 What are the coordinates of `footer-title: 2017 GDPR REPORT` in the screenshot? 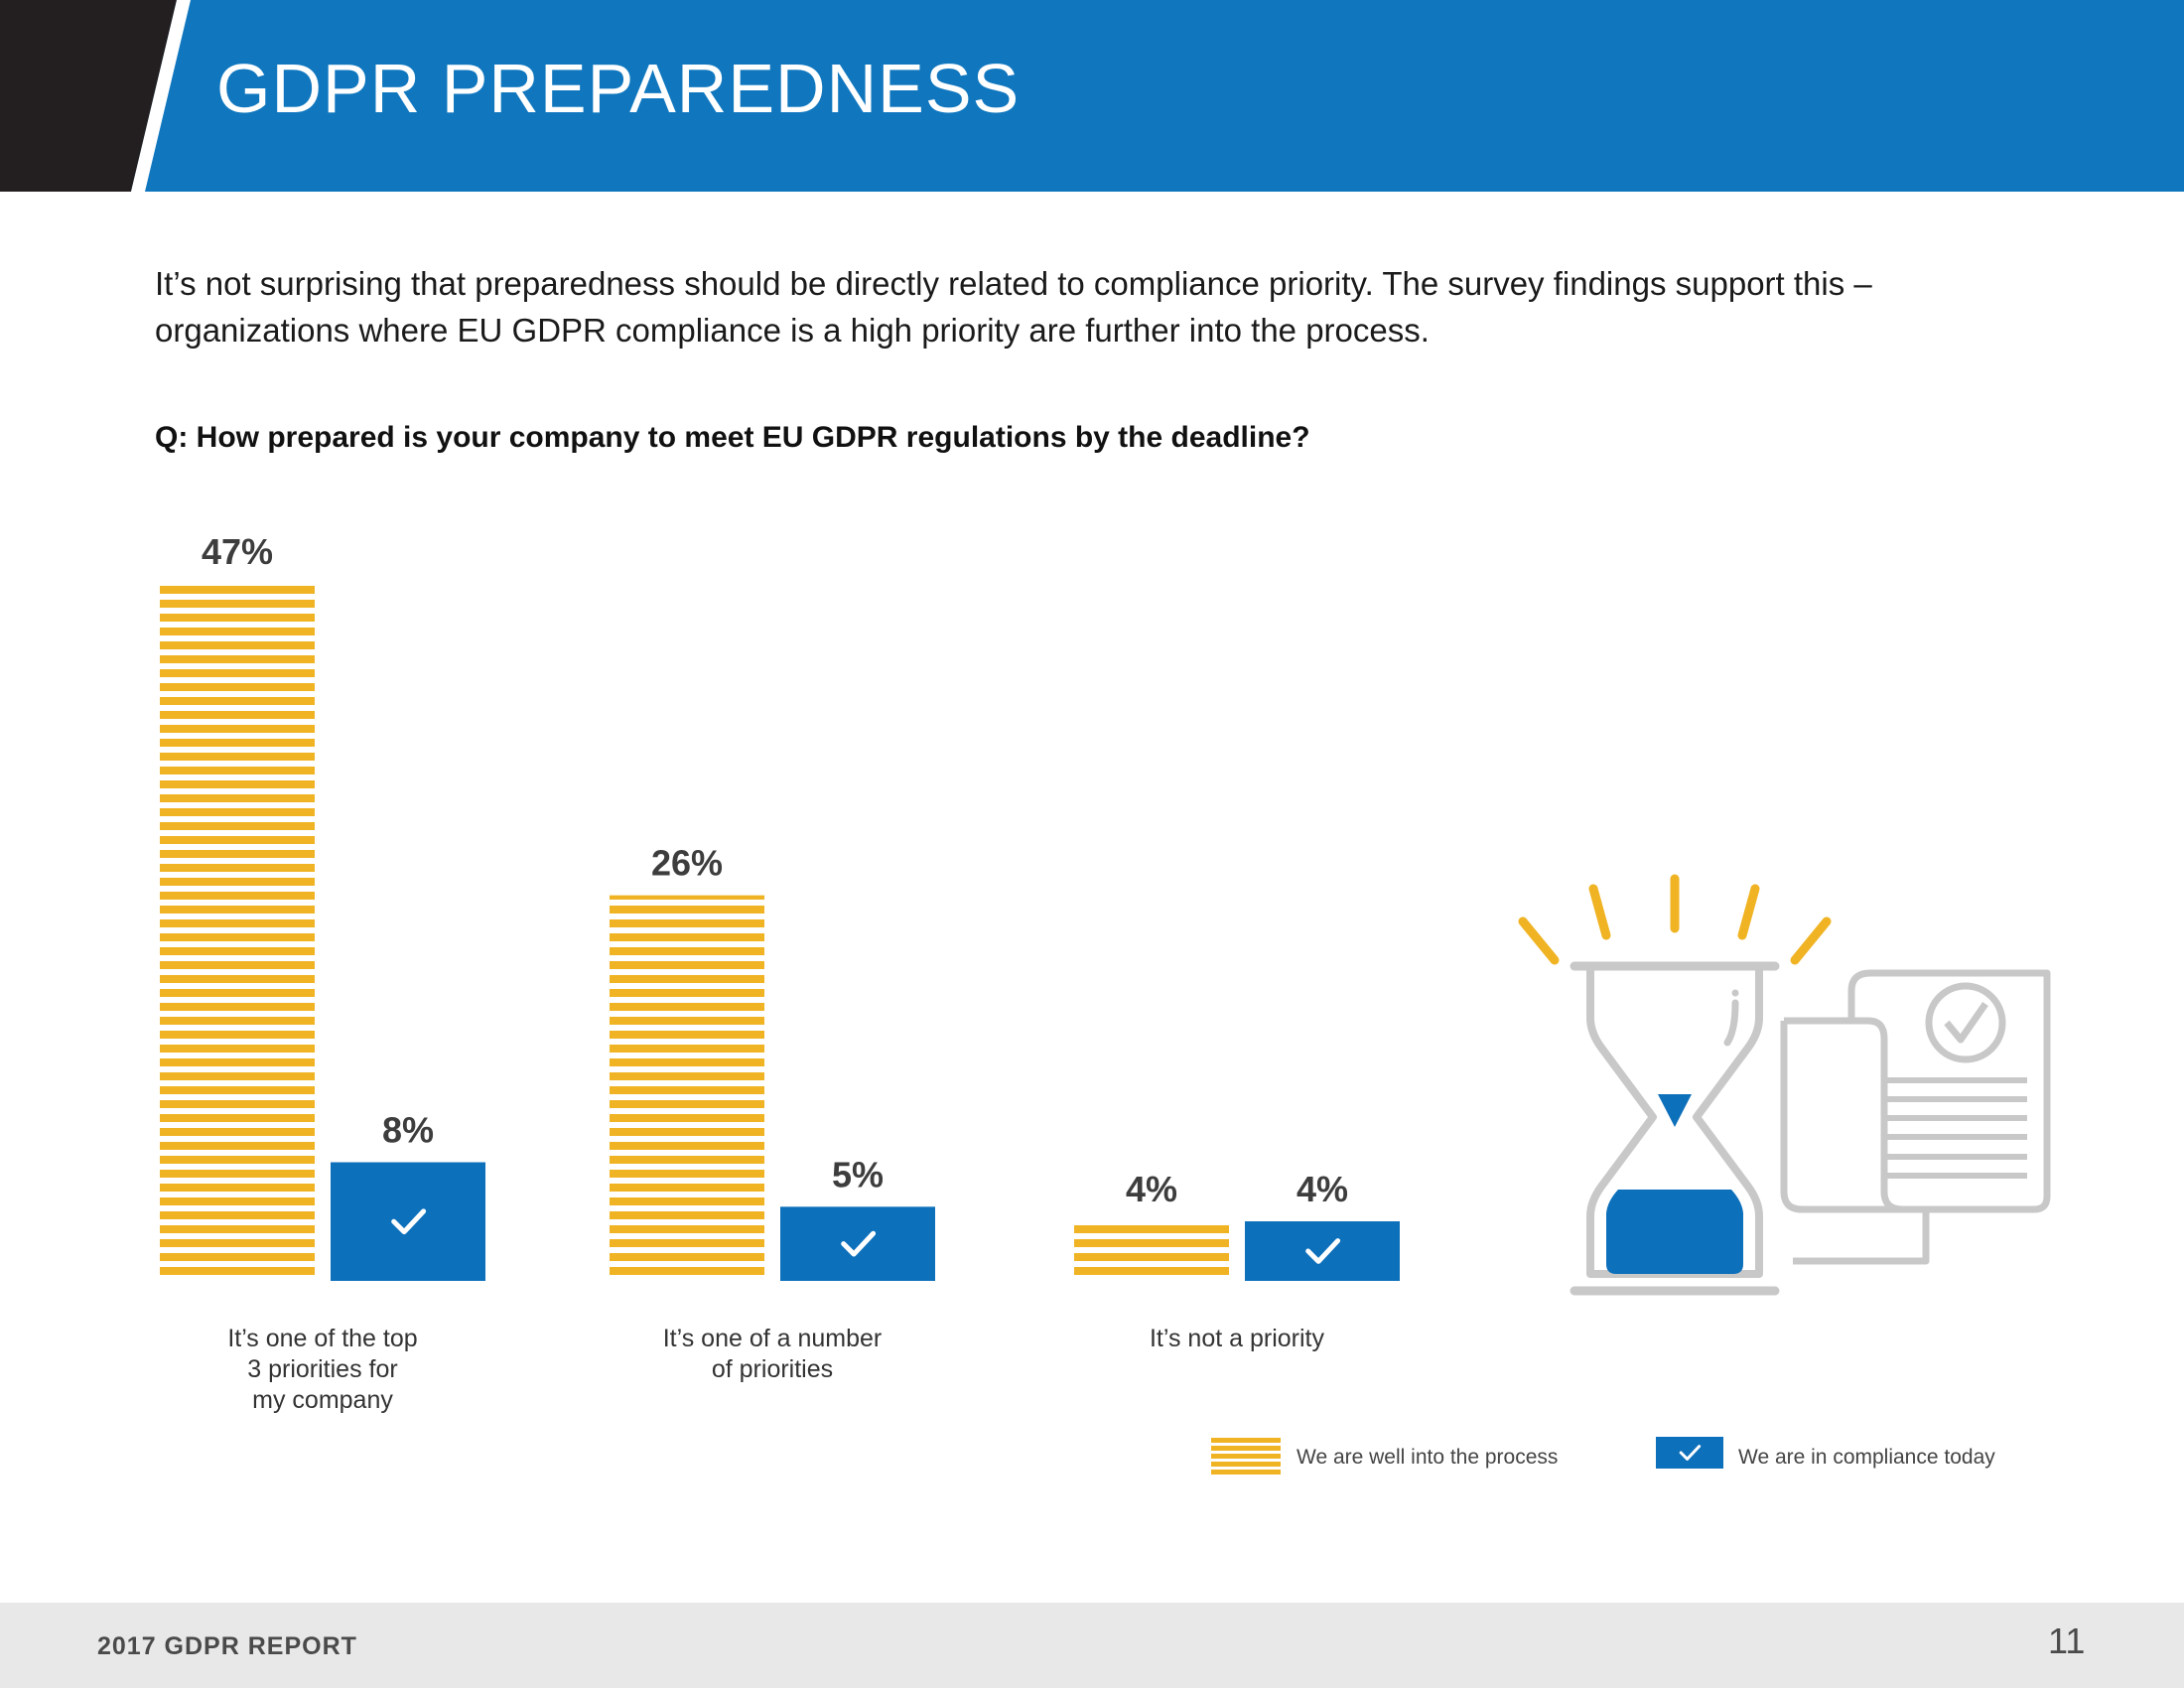 It's located at (227, 1646).